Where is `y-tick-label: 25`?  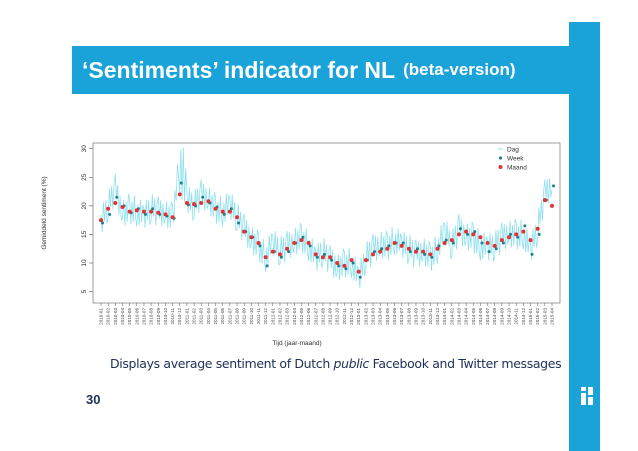
y-tick-label: 25 is located at coordinates (84, 177).